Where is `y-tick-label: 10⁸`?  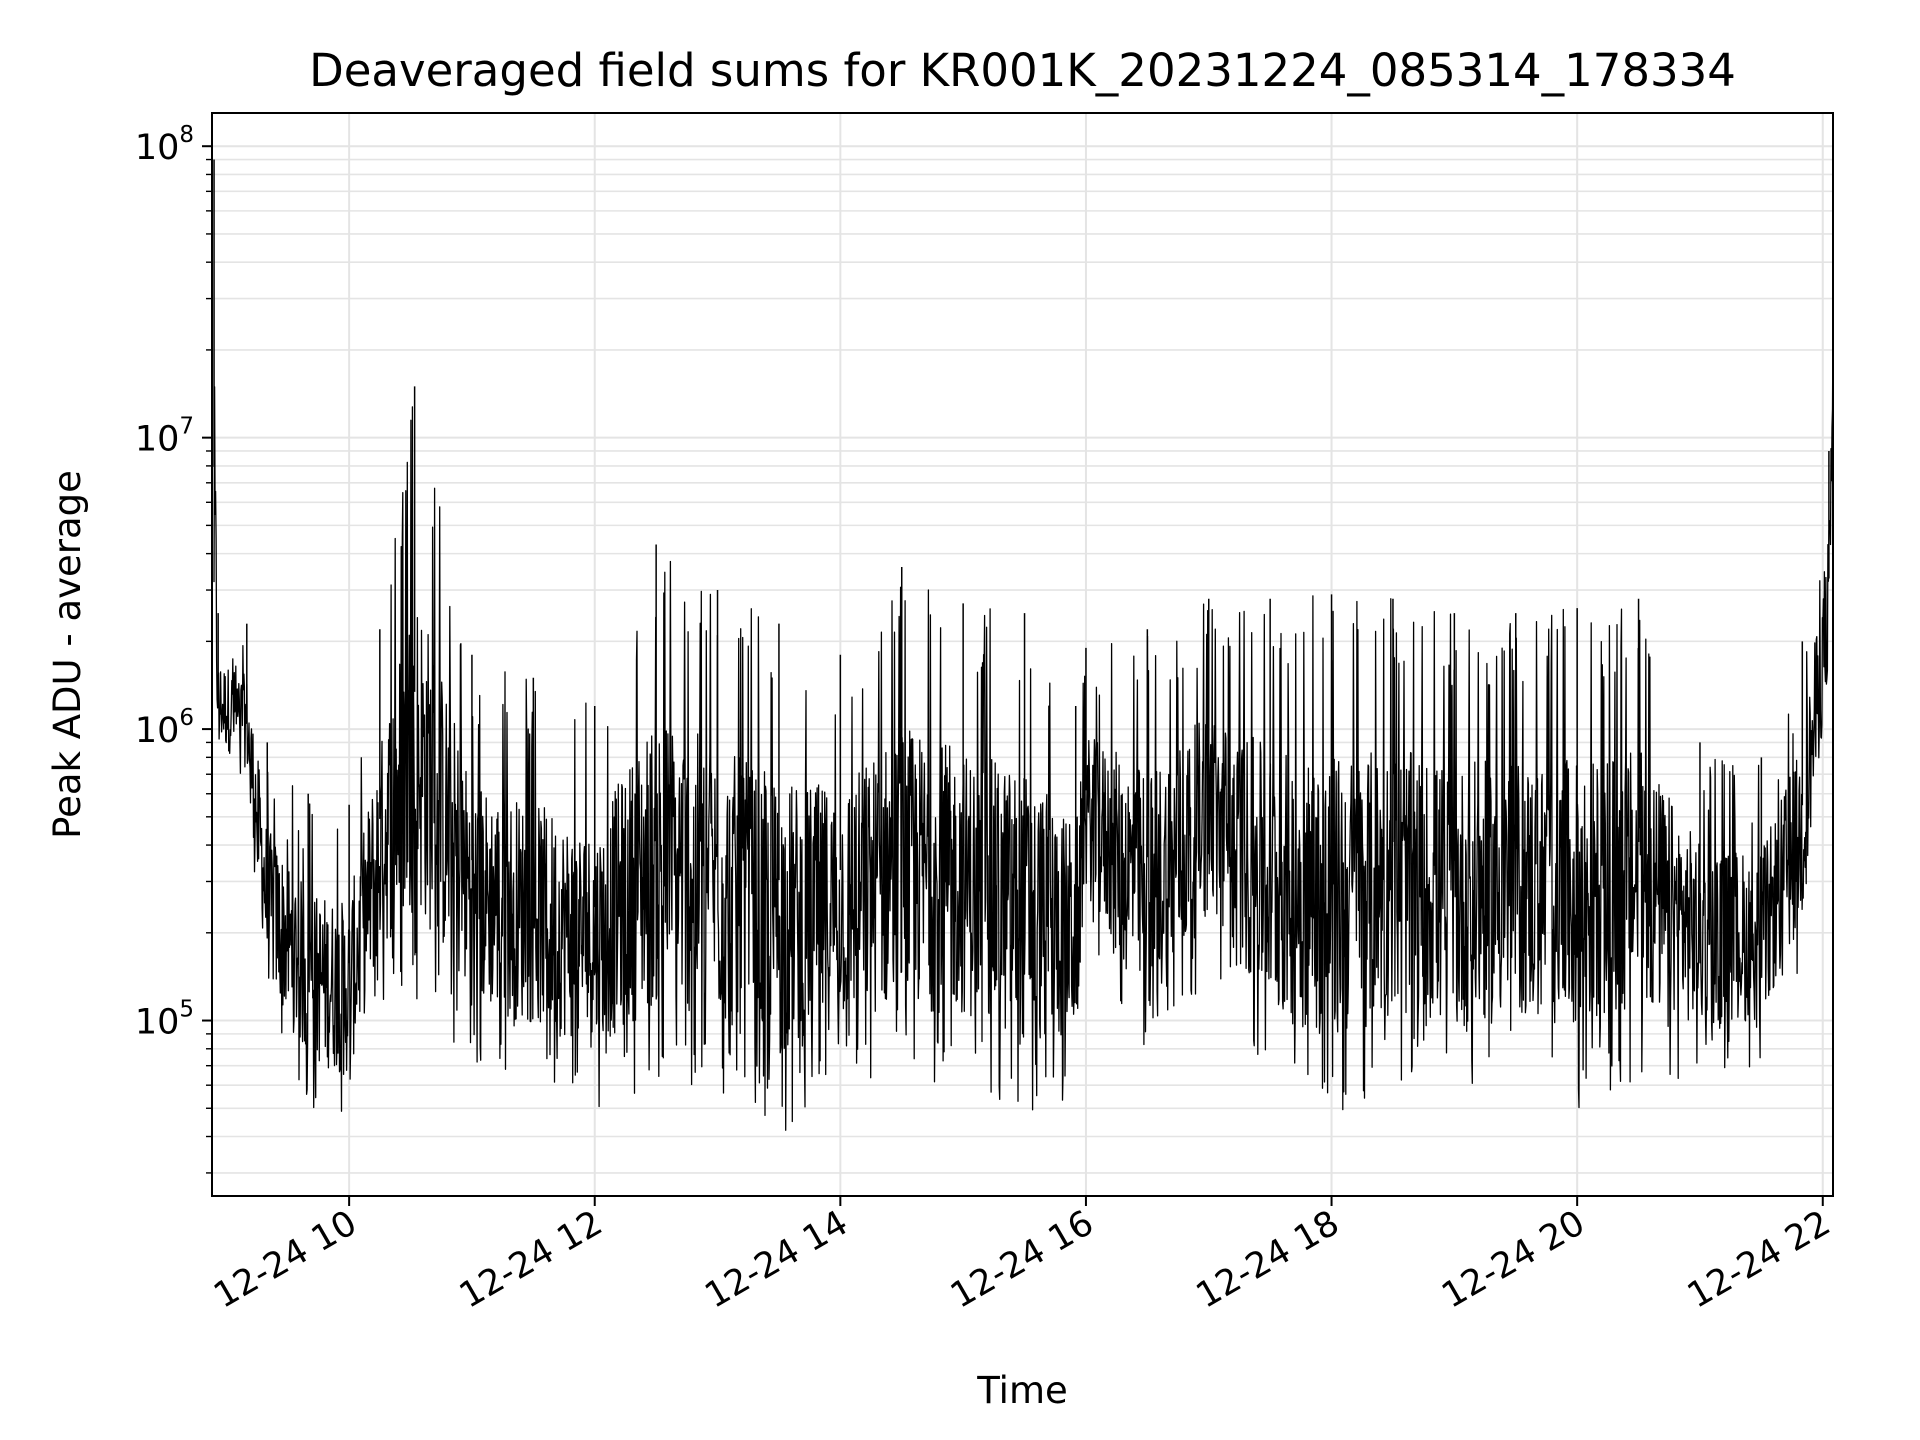 y-tick-label: 10⁸ is located at coordinates (164, 145).